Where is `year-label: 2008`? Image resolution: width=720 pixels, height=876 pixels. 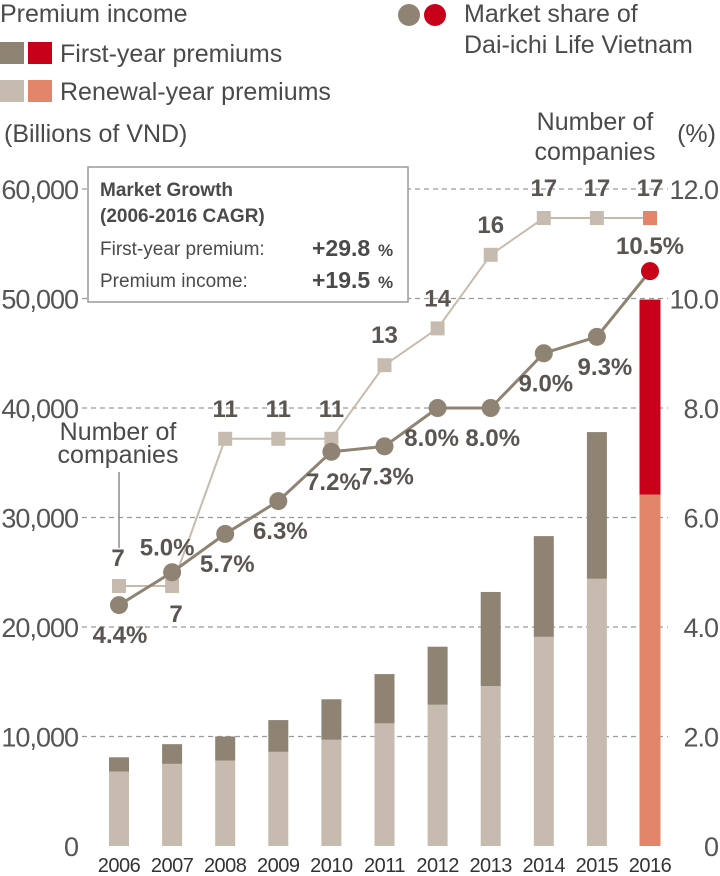 year-label: 2008 is located at coordinates (225, 865).